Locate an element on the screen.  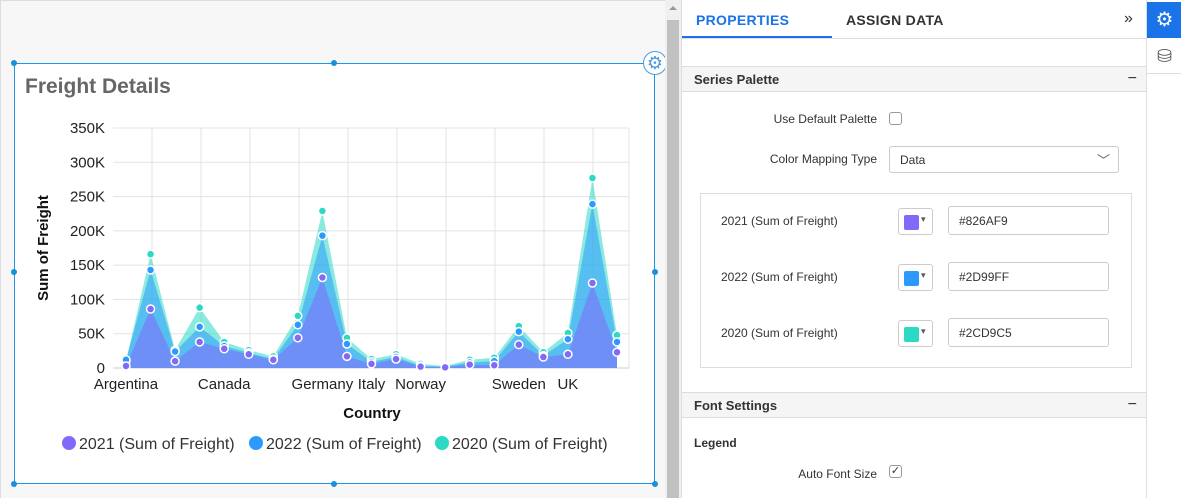
color-mapping-type-dropdown: Data ﹀ is located at coordinates (1004, 159).